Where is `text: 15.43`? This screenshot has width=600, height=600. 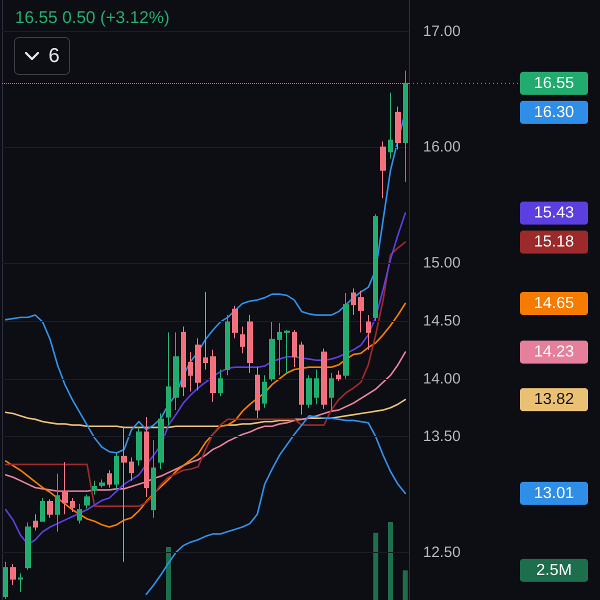
text: 15.43 is located at coordinates (554, 213).